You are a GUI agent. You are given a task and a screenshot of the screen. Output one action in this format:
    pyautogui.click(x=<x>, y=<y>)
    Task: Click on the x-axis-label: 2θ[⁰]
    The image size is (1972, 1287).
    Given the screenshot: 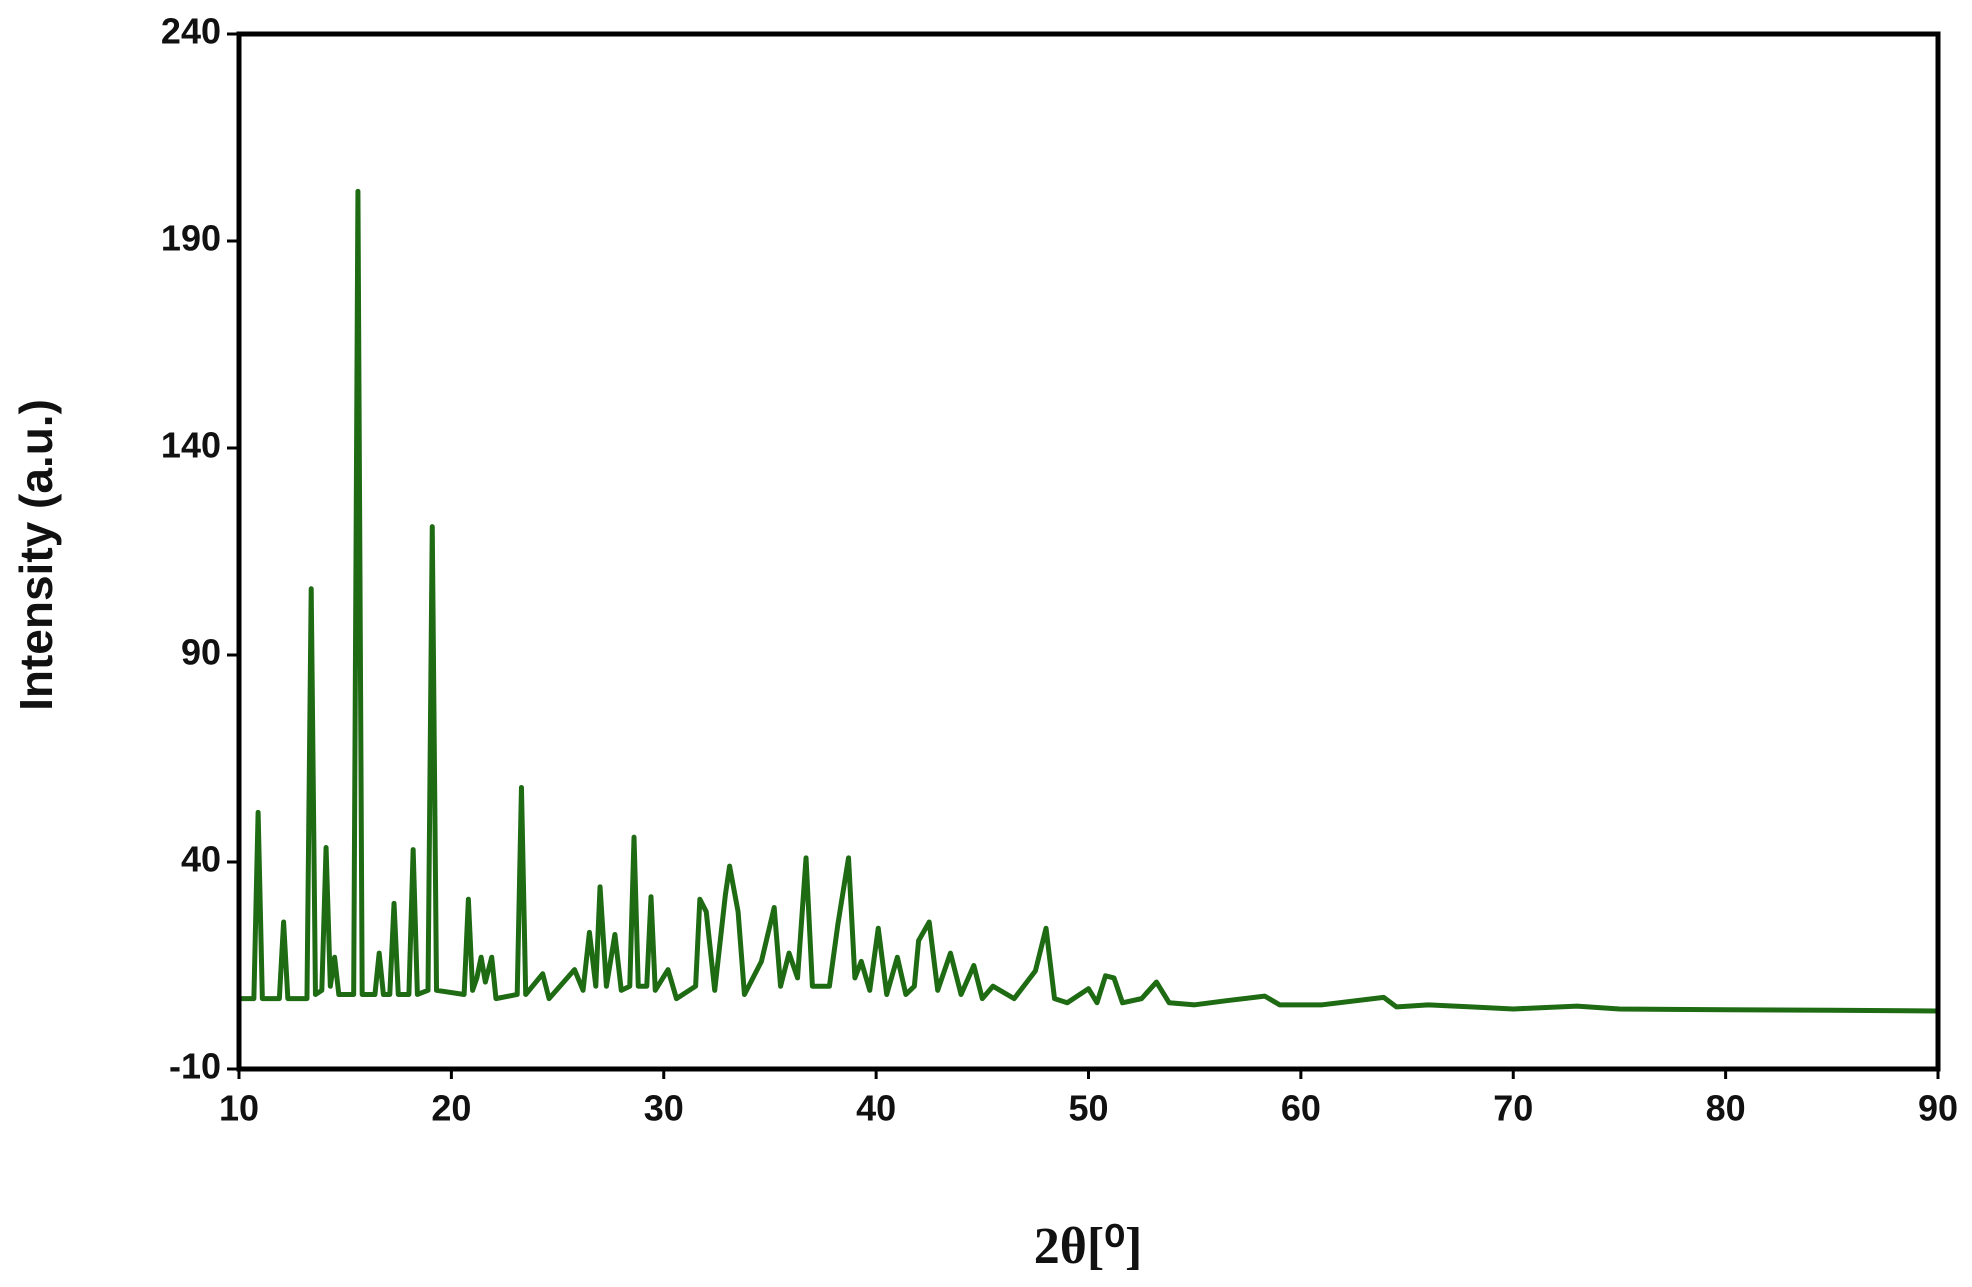 What is the action you would take?
    pyautogui.click(x=1088, y=1246)
    